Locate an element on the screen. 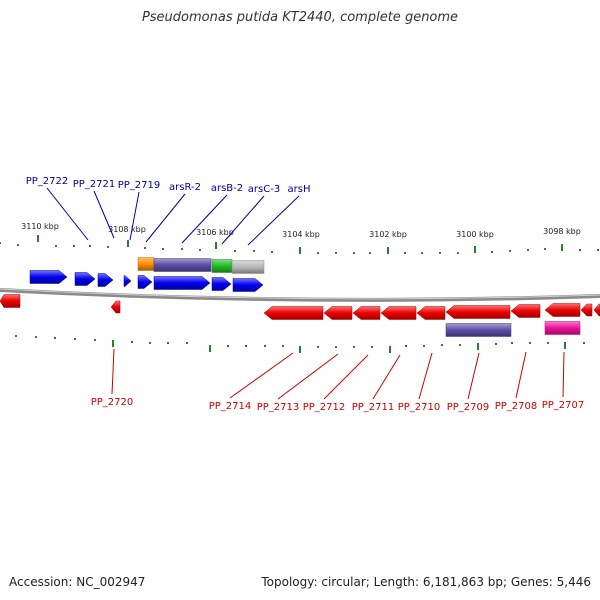 The image size is (600, 600). feature-box-arsh is located at coordinates (248, 267).